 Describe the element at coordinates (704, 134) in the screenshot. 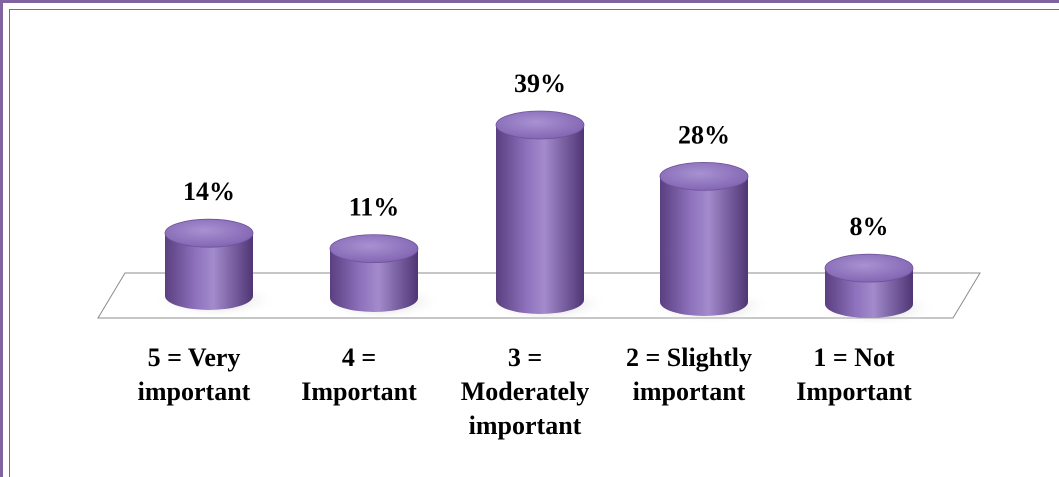

I see `data-label: 28%` at that location.